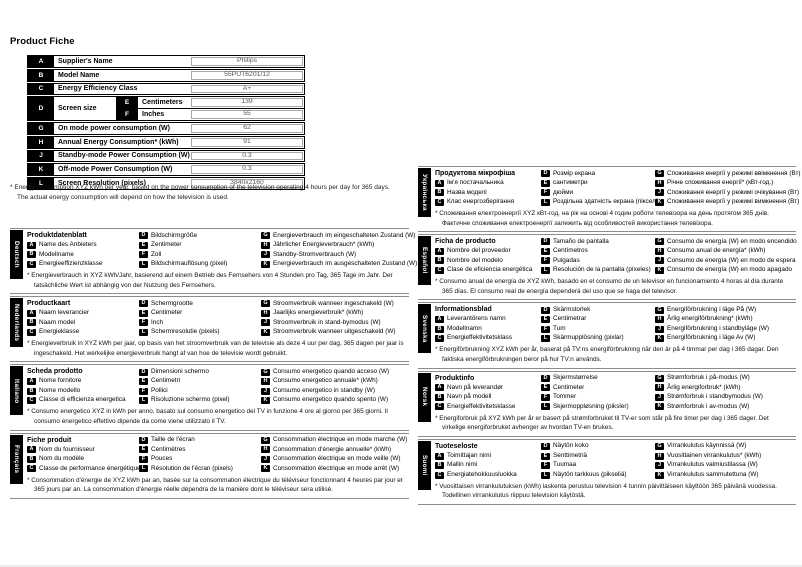 The width and height of the screenshot is (802, 567). What do you see at coordinates (710, 319) in the screenshot?
I see `spec-label: Årlig energiförbrukning* (kWh)` at bounding box center [710, 319].